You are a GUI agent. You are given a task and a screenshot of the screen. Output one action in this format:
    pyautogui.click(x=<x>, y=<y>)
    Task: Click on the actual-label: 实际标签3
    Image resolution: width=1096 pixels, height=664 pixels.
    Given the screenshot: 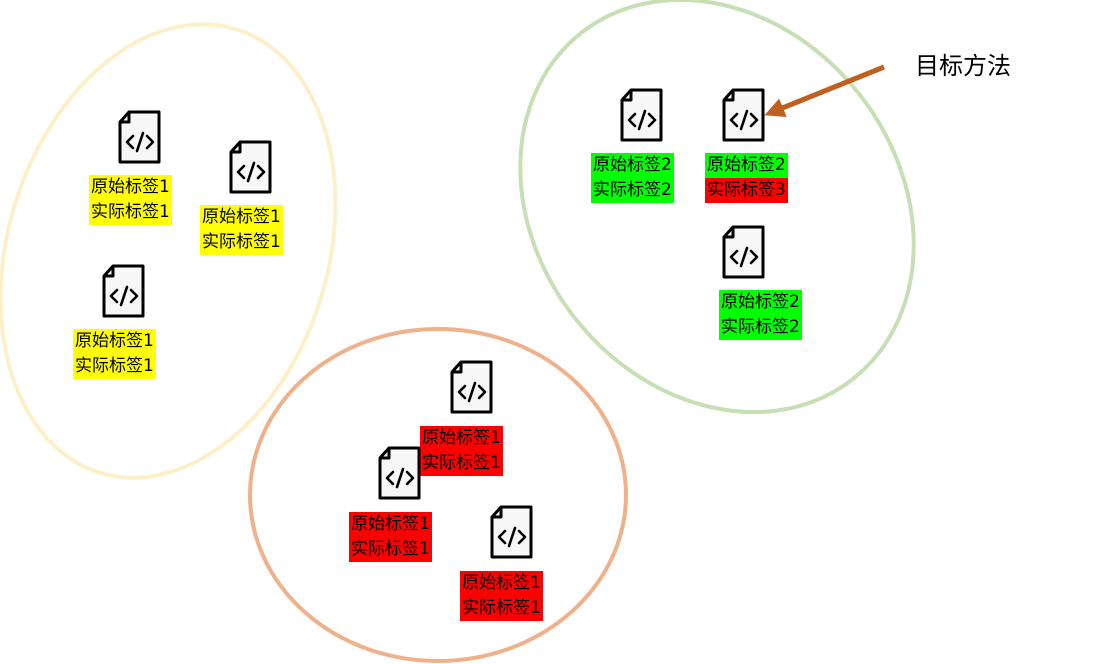 What is the action you would take?
    pyautogui.click(x=746, y=190)
    